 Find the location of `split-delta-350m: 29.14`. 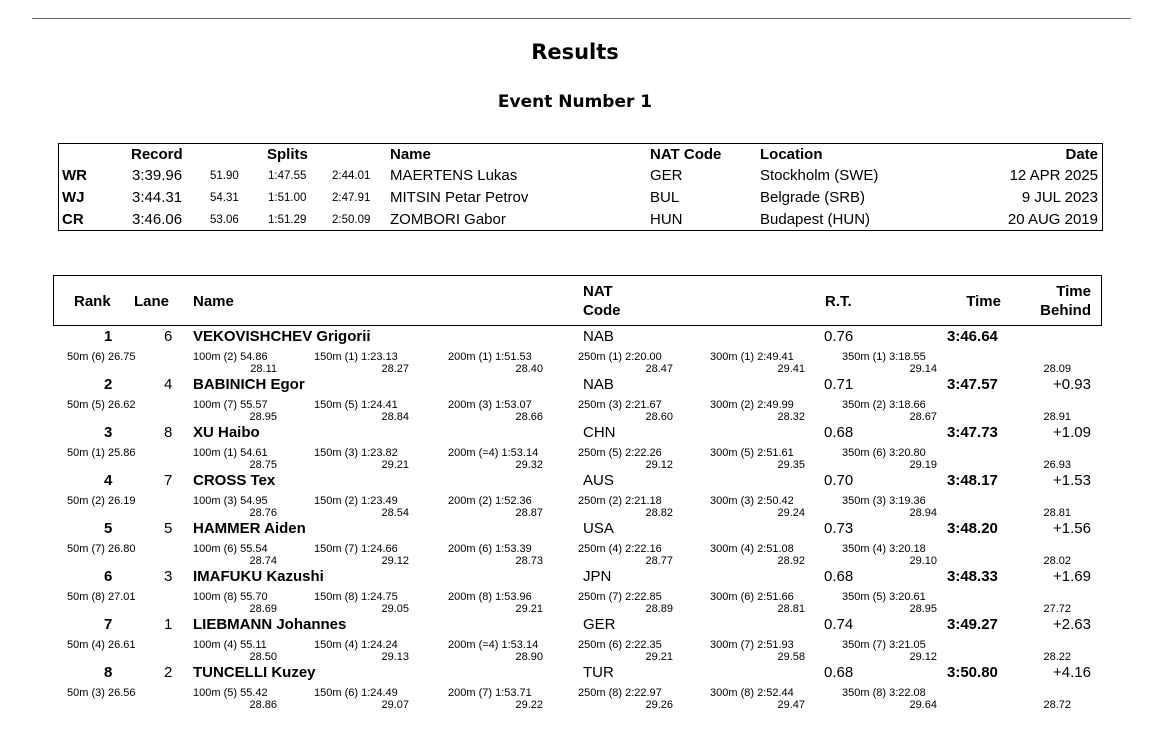

split-delta-350m: 29.14 is located at coordinates (923, 369).